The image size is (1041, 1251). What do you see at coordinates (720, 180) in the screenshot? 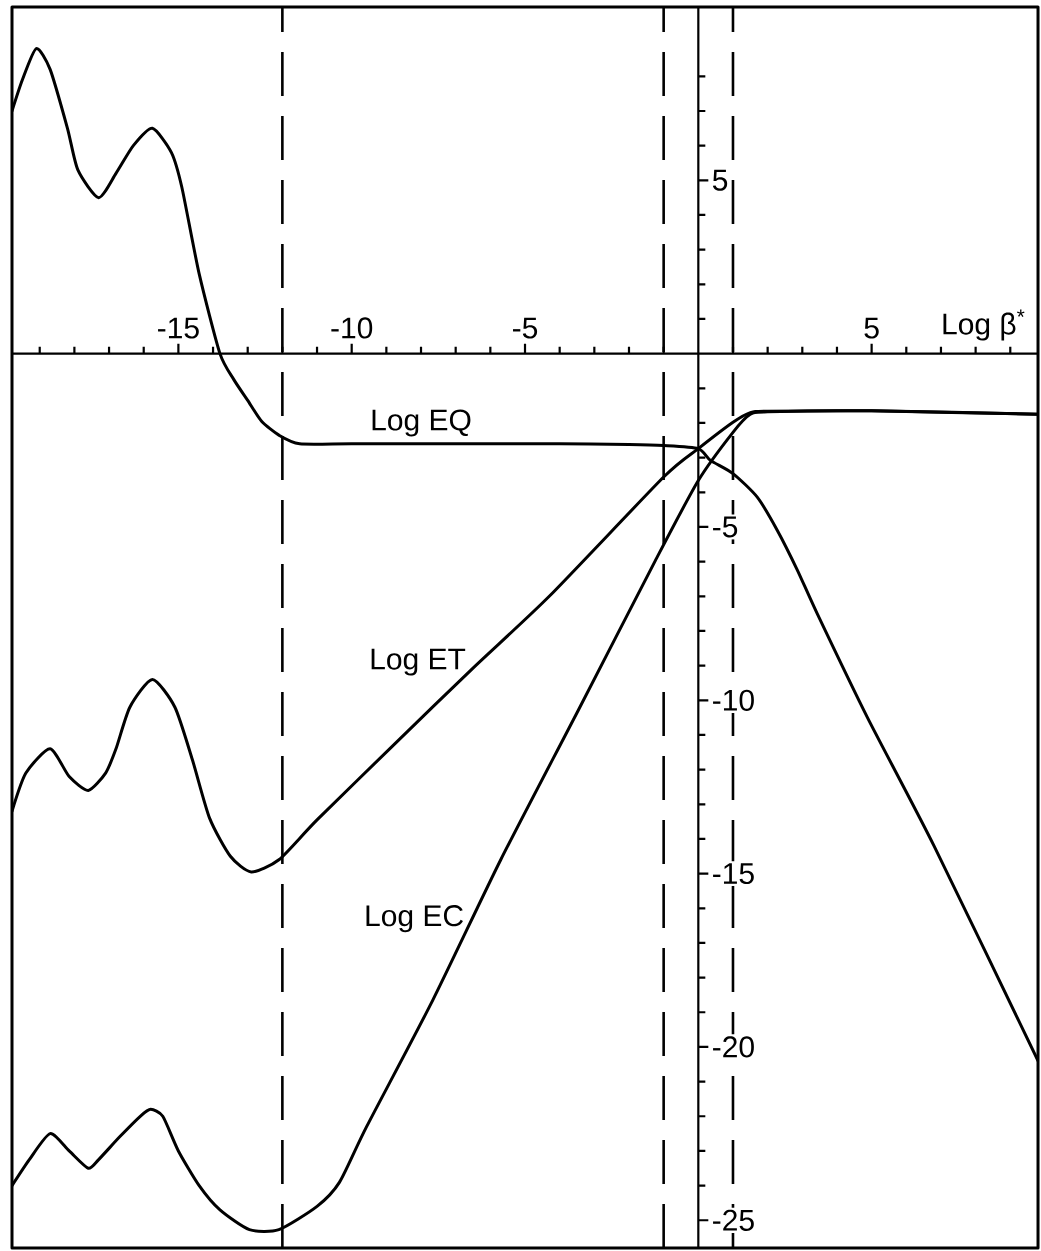
I see `y-tick-label: 5` at bounding box center [720, 180].